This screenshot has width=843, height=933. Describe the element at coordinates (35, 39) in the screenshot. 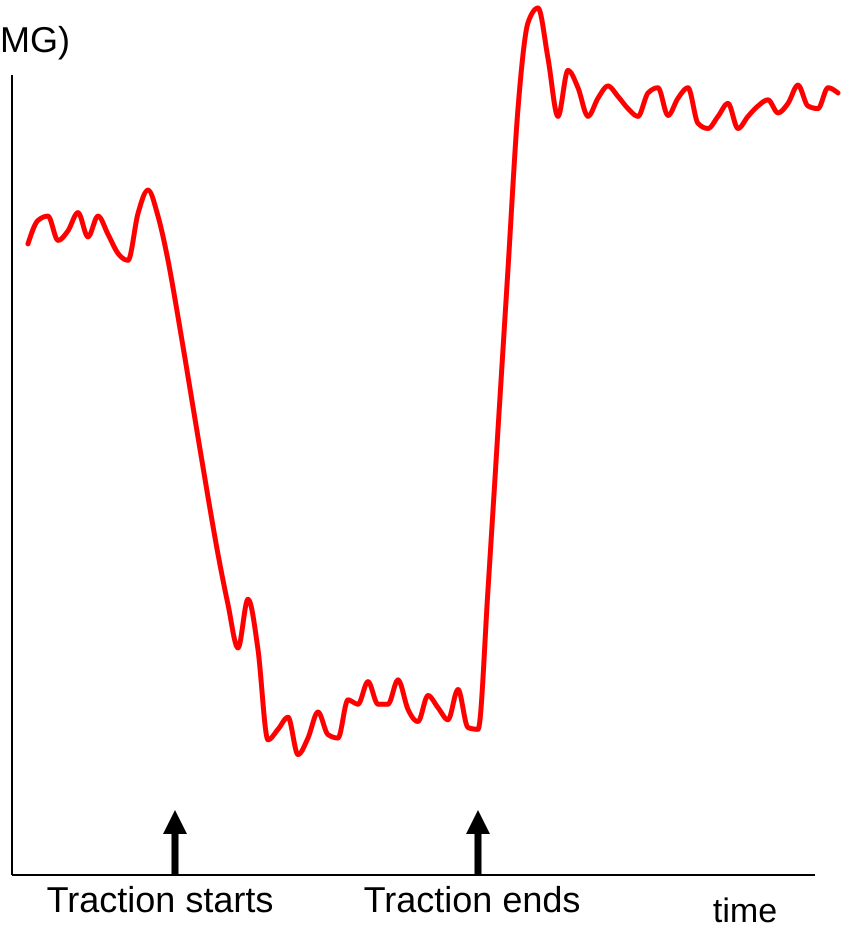

I see `y-axis-title: MG)` at that location.